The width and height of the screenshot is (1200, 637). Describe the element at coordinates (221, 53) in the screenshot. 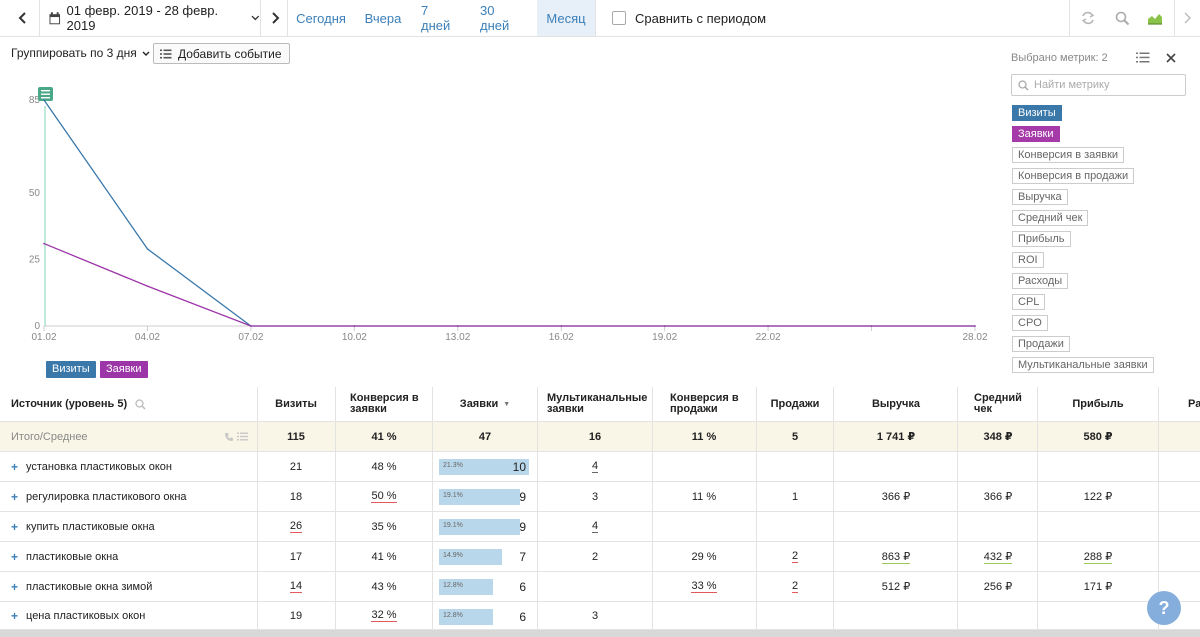

I see `add-event-button: Добавить событие` at that location.